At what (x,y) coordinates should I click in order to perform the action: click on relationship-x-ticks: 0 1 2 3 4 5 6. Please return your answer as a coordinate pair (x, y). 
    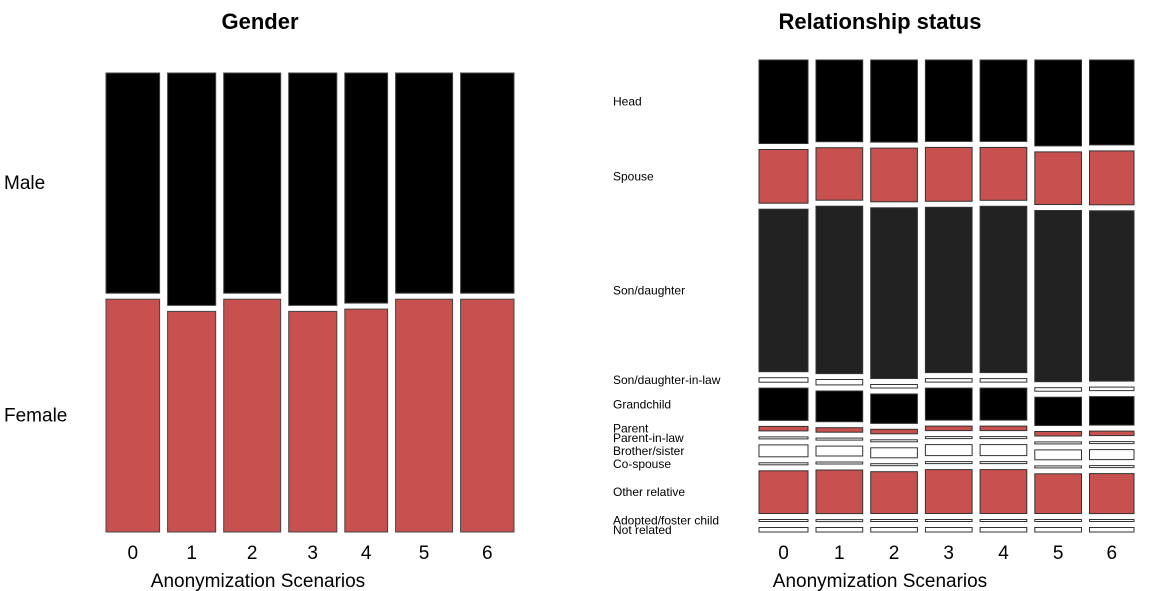
    Looking at the image, I should click on (947, 553).